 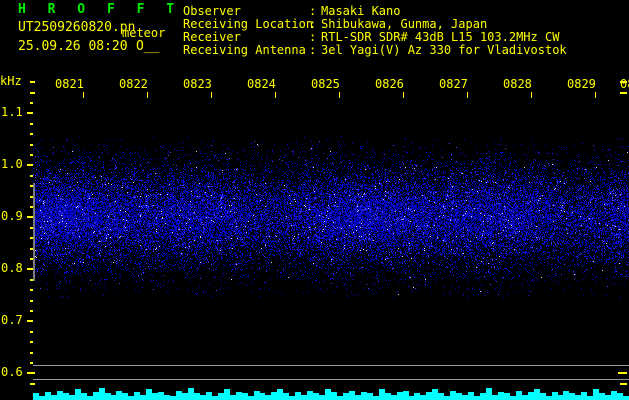 What do you see at coordinates (69, 84) in the screenshot?
I see `x-axis-tick-label: 0821` at bounding box center [69, 84].